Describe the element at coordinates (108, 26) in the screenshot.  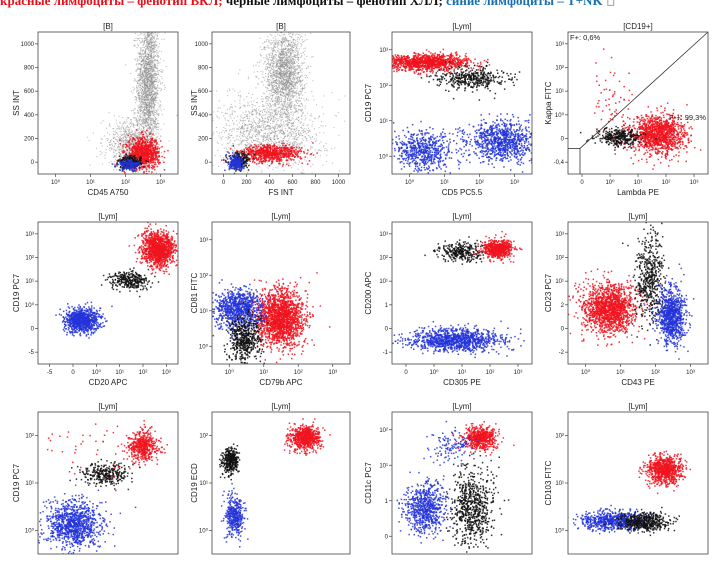
I see `plot-title: [B]` at that location.